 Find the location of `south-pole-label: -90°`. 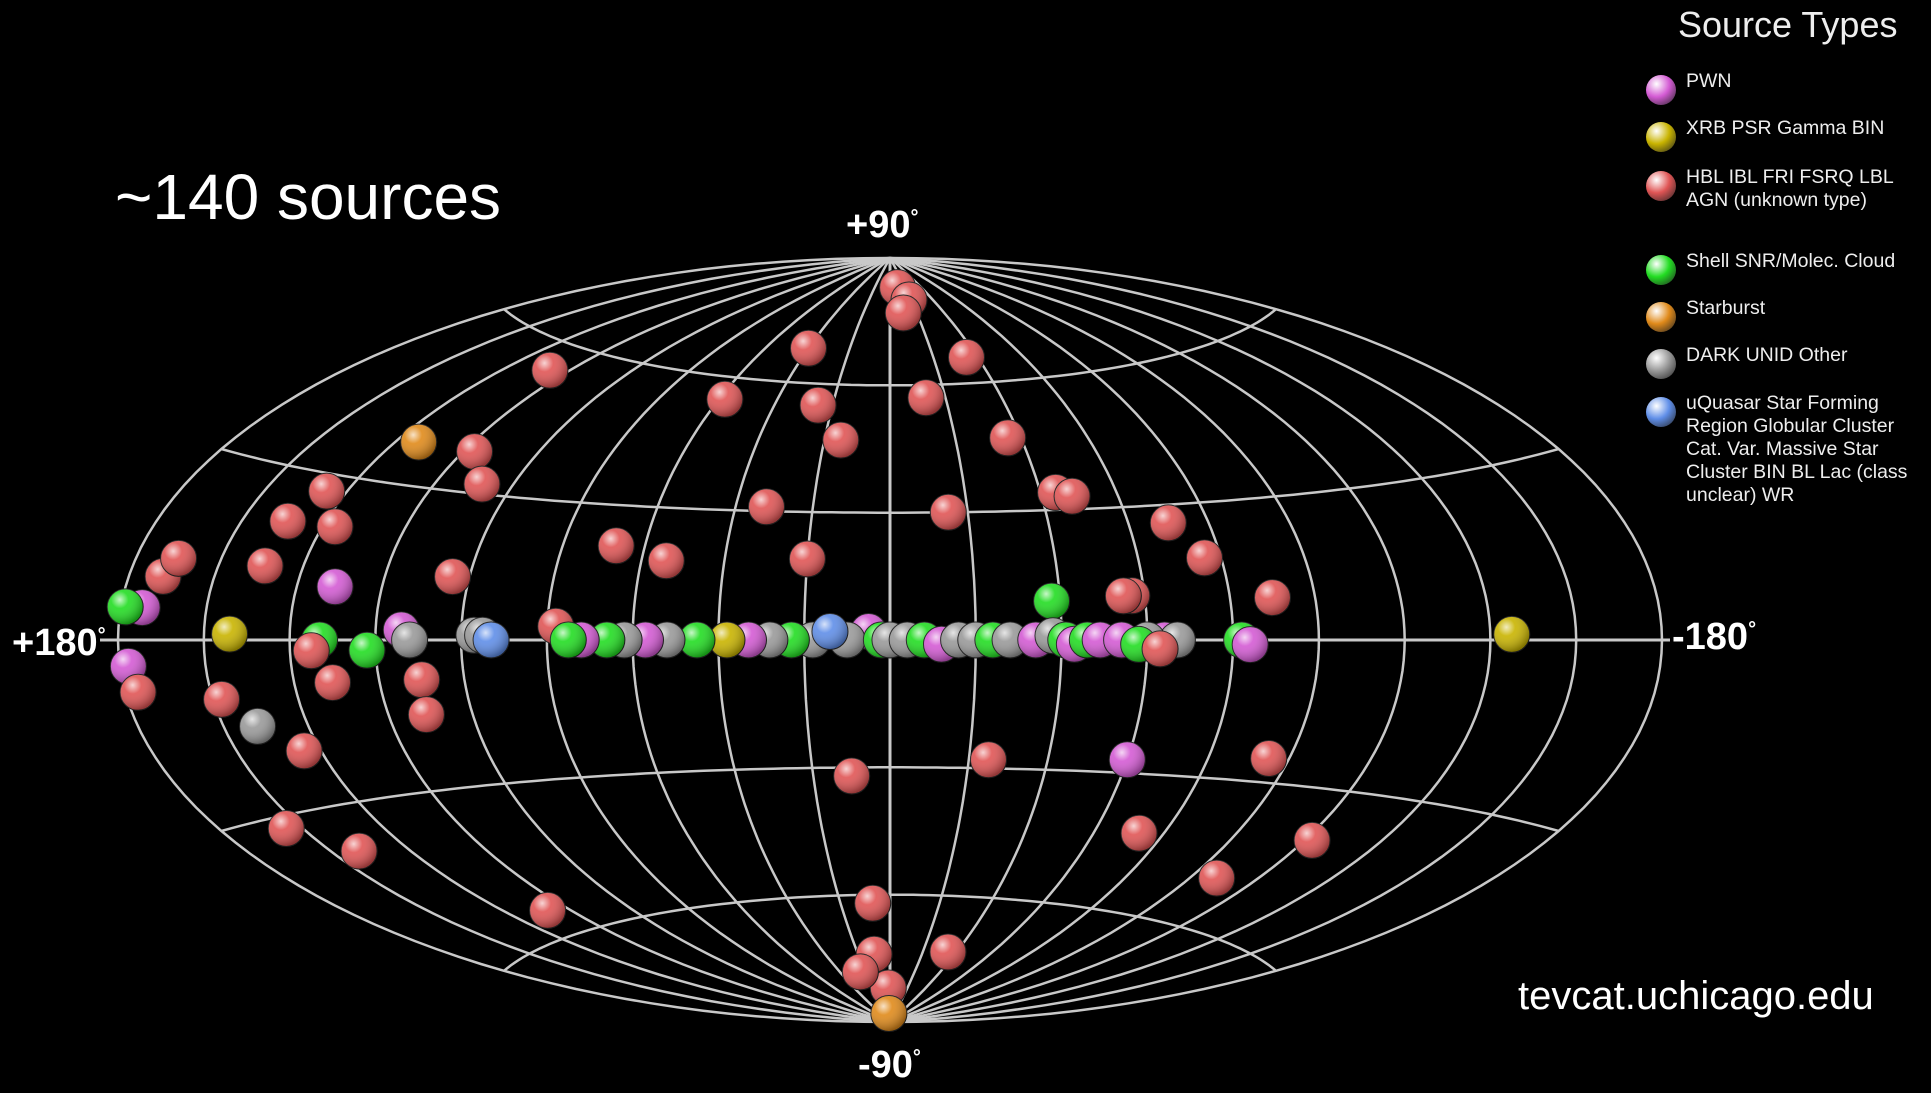

south-pole-label: -90° is located at coordinates (889, 1065).